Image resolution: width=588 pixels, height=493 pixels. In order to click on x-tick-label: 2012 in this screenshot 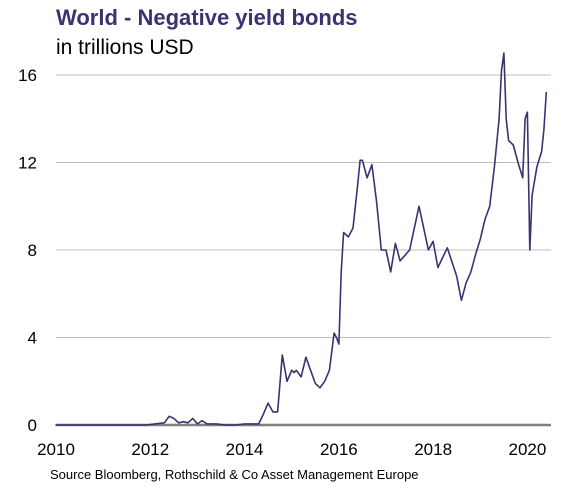, I will do `click(150, 449)`.